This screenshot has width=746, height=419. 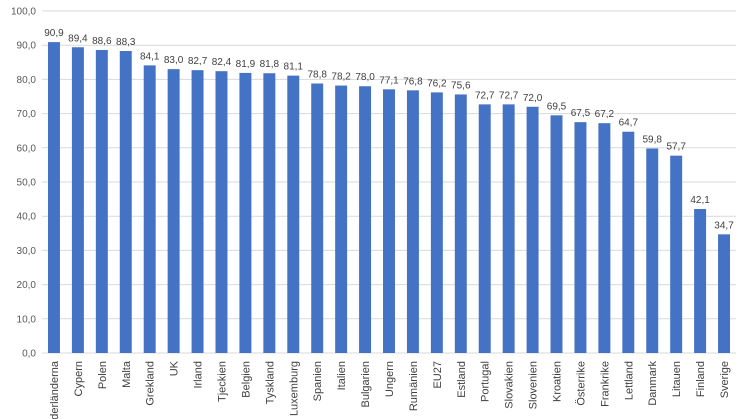 What do you see at coordinates (150, 56) in the screenshot?
I see `data-label: 84,1` at bounding box center [150, 56].